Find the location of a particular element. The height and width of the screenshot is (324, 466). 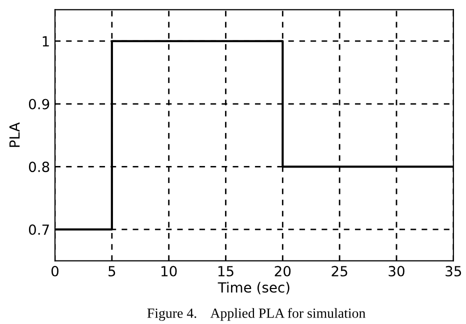

y-tick-label: 0.7 is located at coordinates (38, 229).